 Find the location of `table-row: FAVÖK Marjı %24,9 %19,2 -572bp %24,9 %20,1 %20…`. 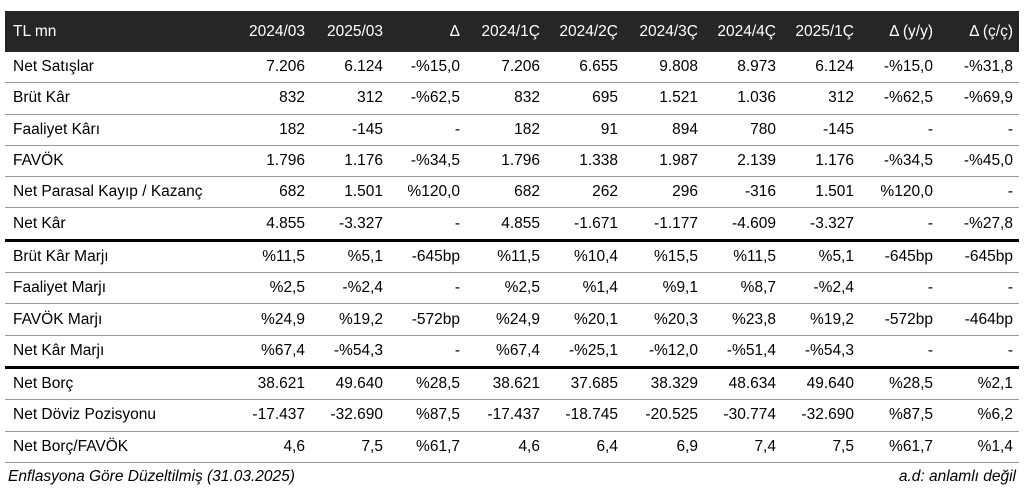

table-row: FAVÖK Marjı %24,9 %19,2 -572bp %24,9 %20,1 %20… is located at coordinates (512, 319).